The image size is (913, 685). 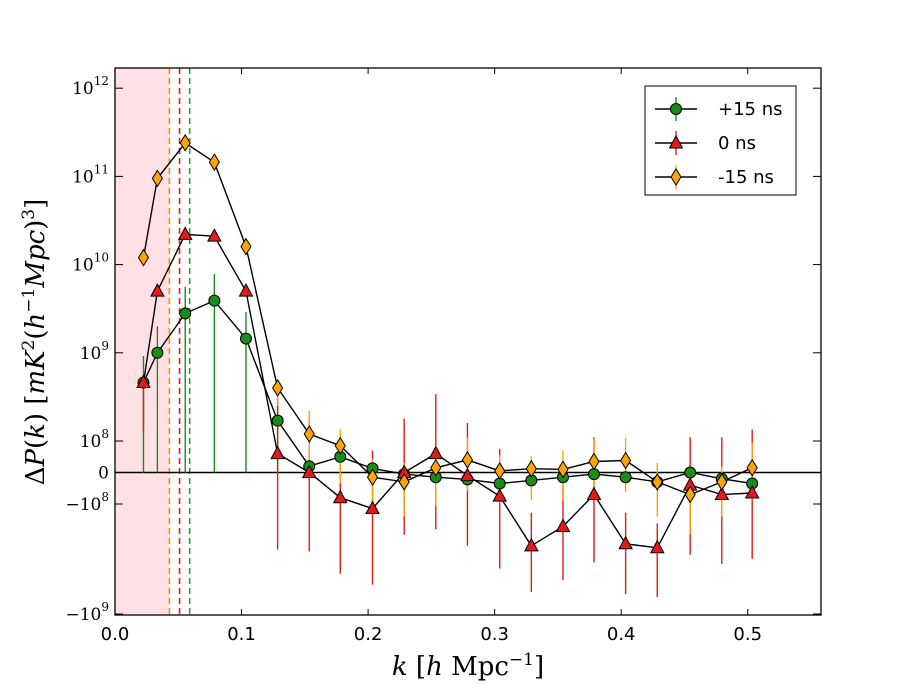 I want to click on y-tick-label: −108, so click(x=87, y=502).